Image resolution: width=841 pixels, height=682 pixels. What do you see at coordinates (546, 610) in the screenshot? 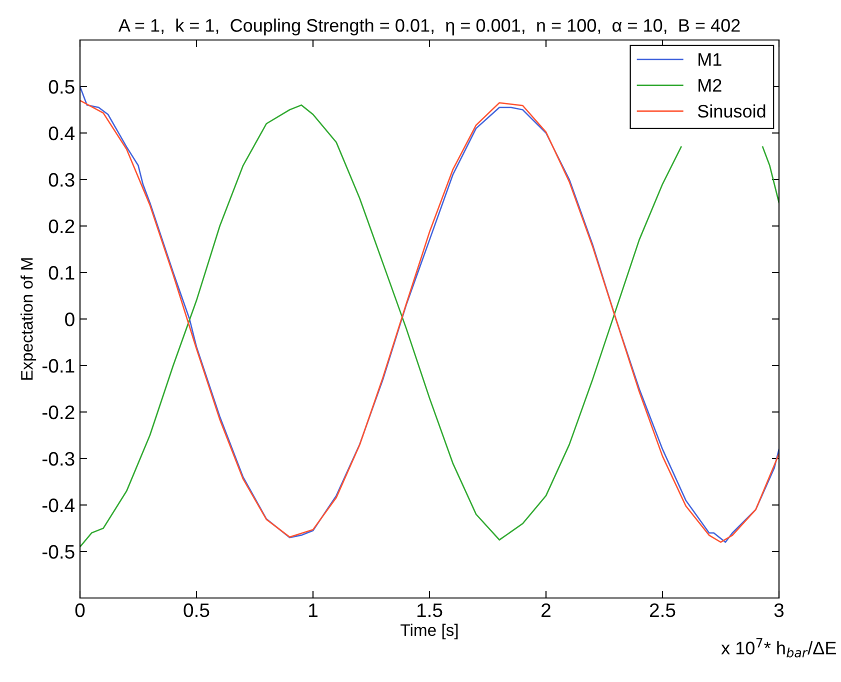
I see `x-tick-label: 2` at bounding box center [546, 610].